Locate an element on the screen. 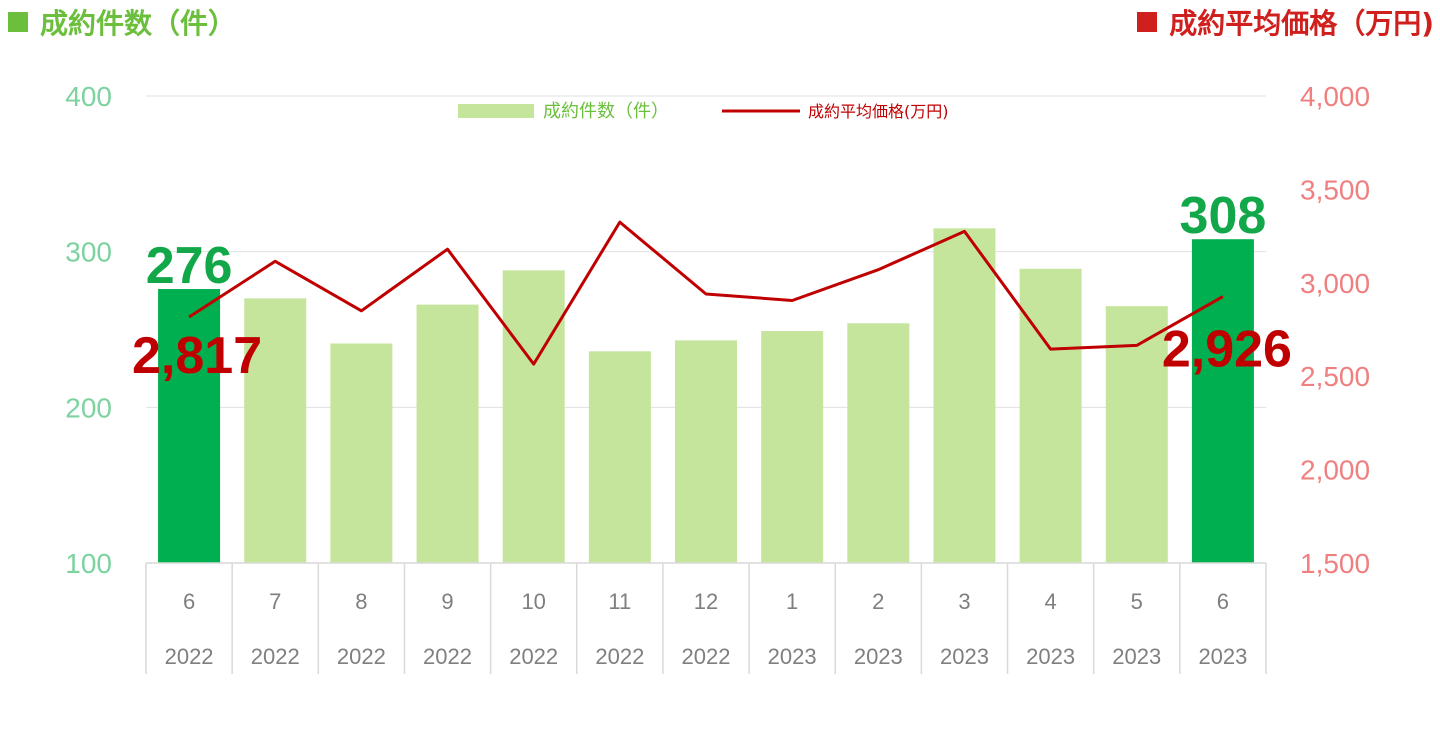 The height and width of the screenshot is (738, 1440). red-square-icon is located at coordinates (1147, 22).